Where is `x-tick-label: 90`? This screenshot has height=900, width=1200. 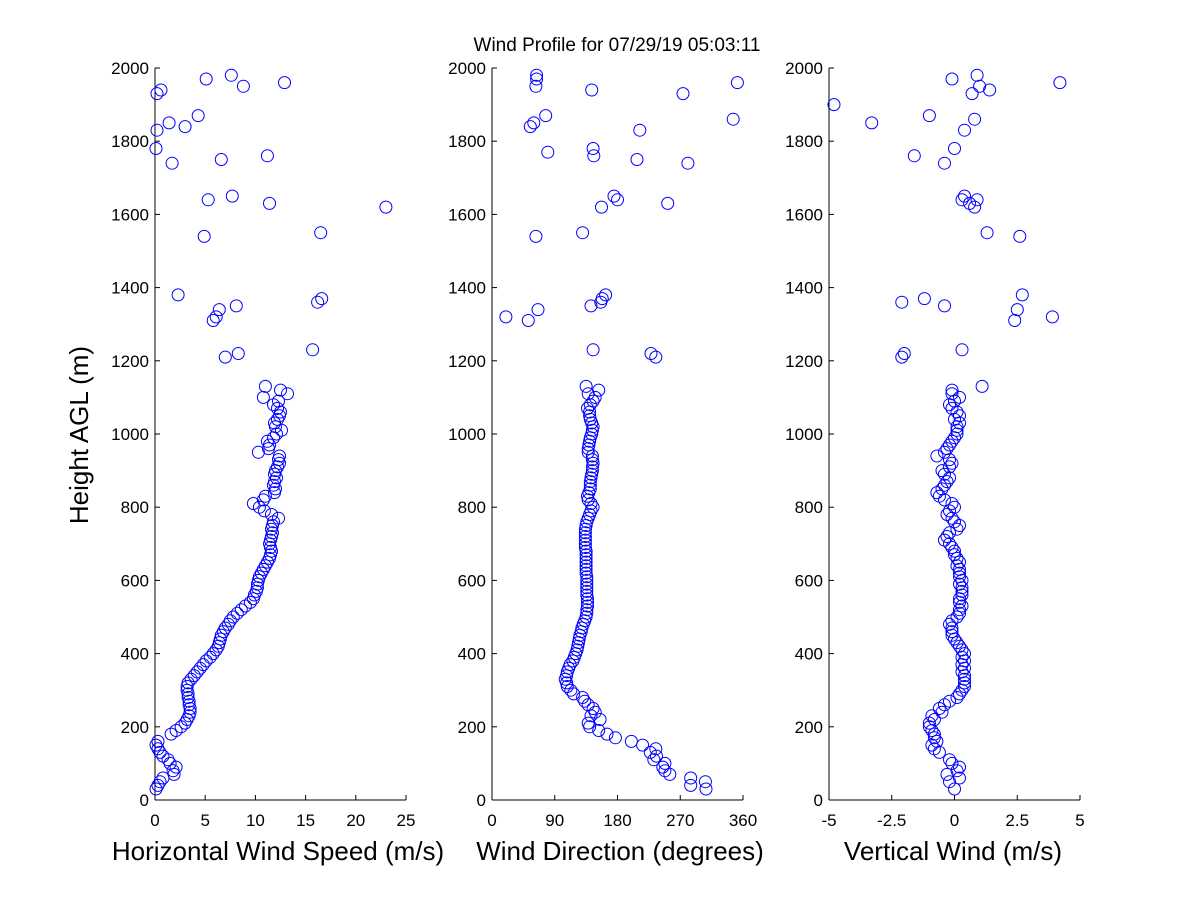 x-tick-label: 90 is located at coordinates (554, 820).